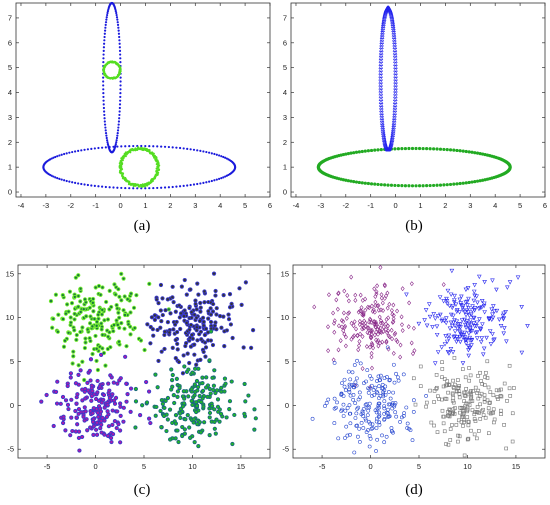 This screenshot has height=505, width=550. Describe the element at coordinates (245, 205) in the screenshot. I see `x-tick-label: 5` at that location.